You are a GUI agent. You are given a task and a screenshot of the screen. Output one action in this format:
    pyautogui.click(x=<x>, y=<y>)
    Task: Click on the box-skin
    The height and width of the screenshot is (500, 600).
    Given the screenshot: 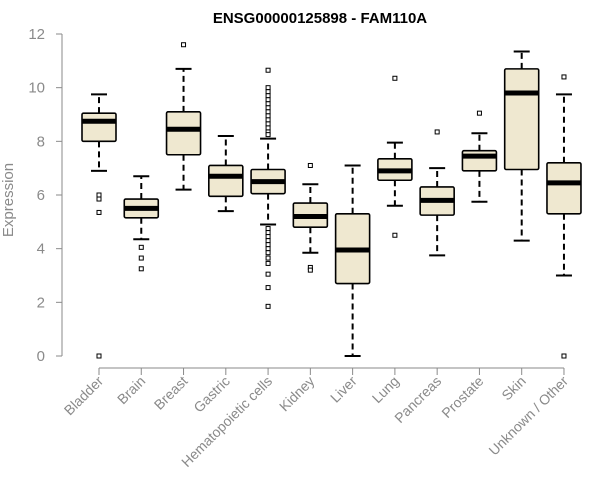 What is the action you would take?
    pyautogui.click(x=521, y=146)
    